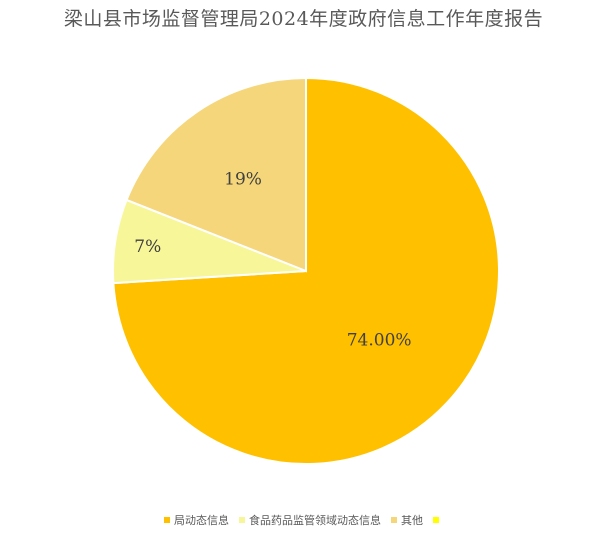  Describe the element at coordinates (147, 247) in the screenshot. I see `slice-label-1: 7%` at that location.